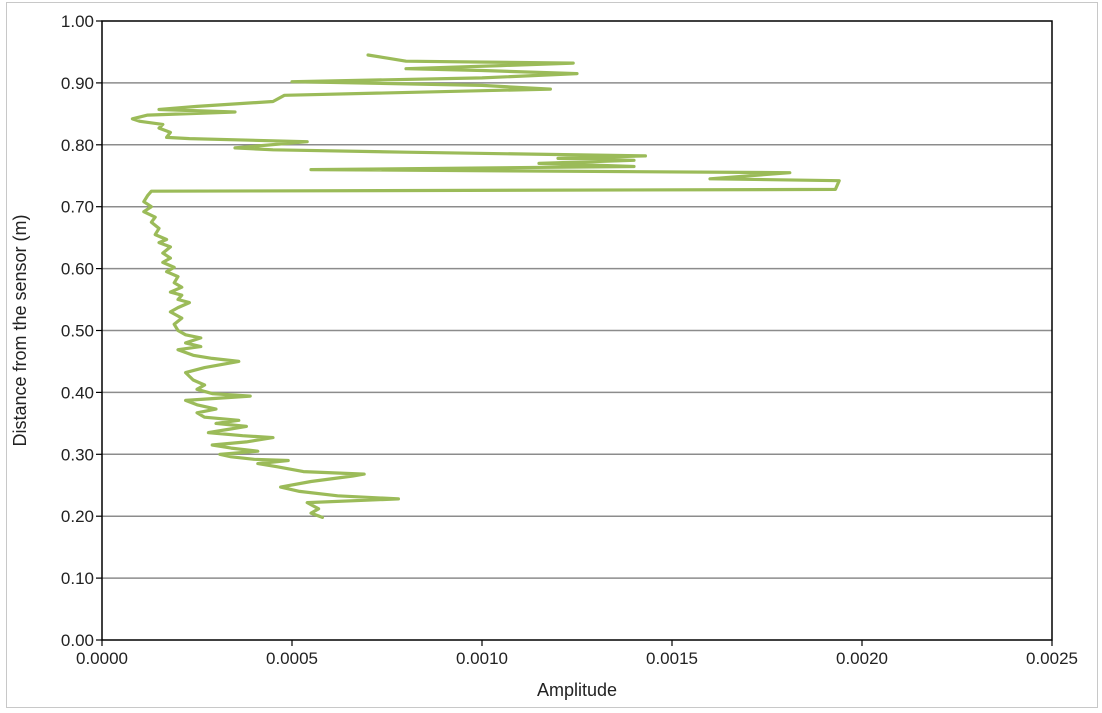 This screenshot has height=713, width=1102. I want to click on x-tick-label: 0.0015, so click(672, 658).